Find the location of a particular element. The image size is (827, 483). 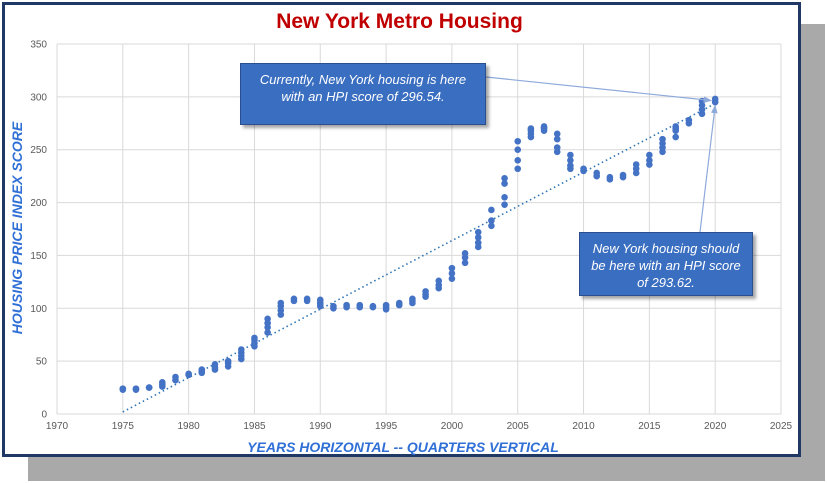

chart-title: New York Metro Housing is located at coordinates (399, 21).